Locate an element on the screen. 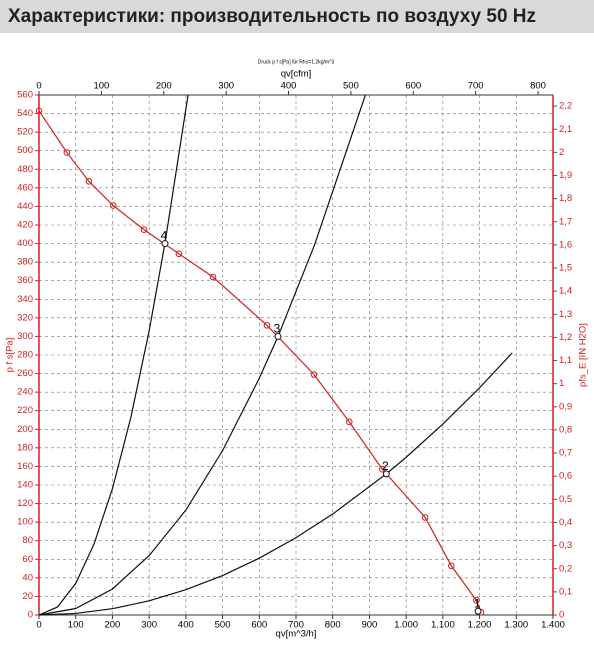 Image resolution: width=594 pixels, height=647 pixels. y2-tick-label: 1,5 is located at coordinates (565, 268).